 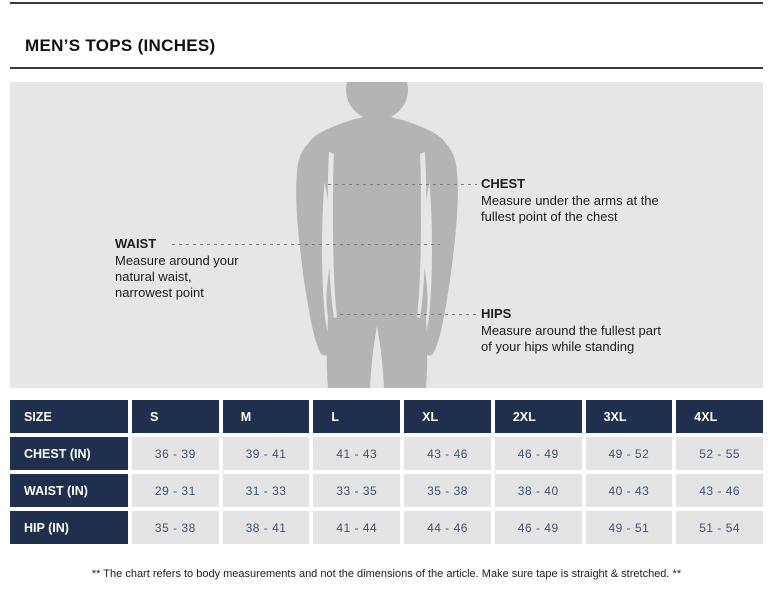 What do you see at coordinates (447, 416) in the screenshot?
I see `size-column-header-xl: XL` at bounding box center [447, 416].